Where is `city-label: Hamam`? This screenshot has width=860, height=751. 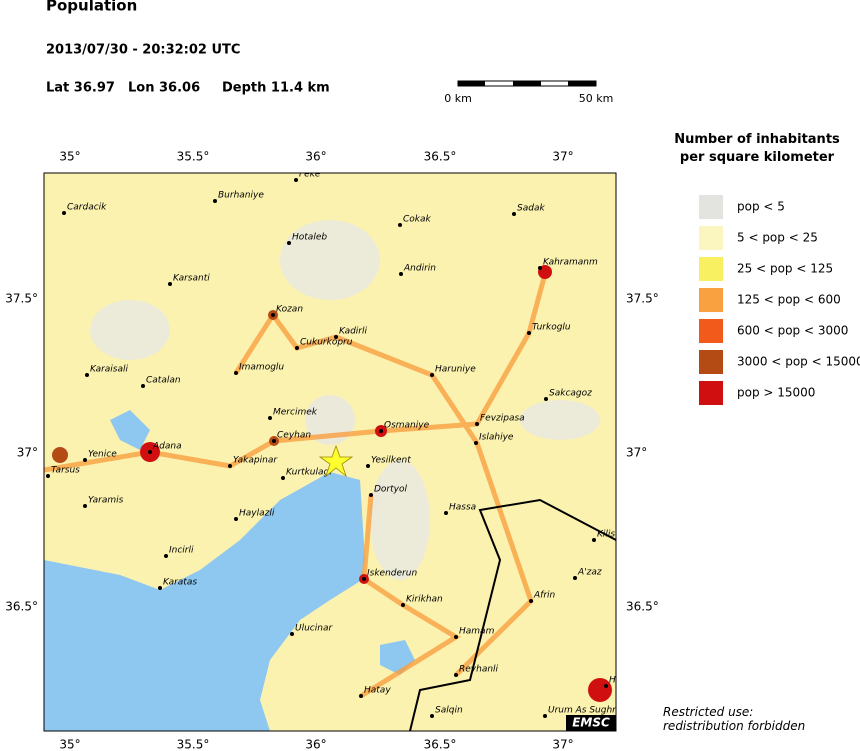
city-label: Hamam is located at coordinates (477, 632).